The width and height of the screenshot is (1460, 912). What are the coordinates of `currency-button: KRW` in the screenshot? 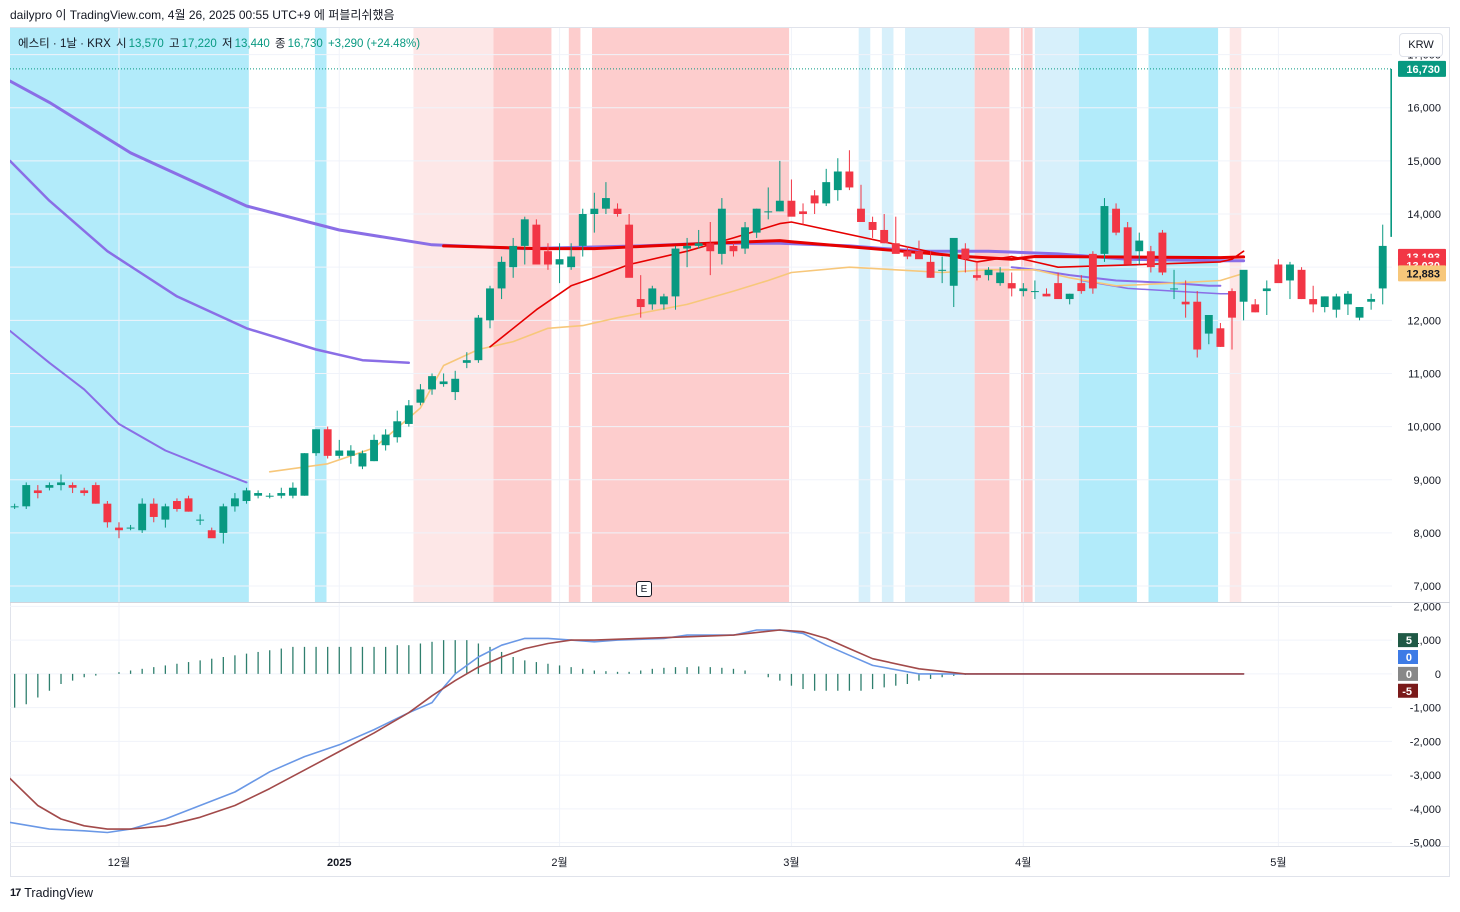 It's located at (1421, 45).